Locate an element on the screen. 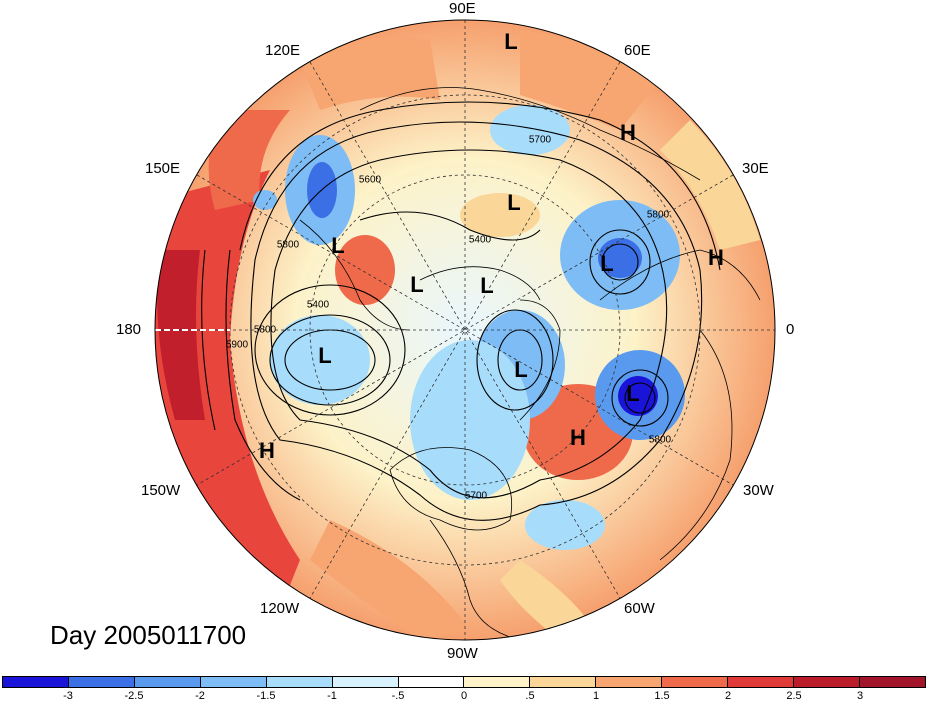 The width and height of the screenshot is (928, 707). colorbar-tick-label: 2.5 is located at coordinates (794, 696).